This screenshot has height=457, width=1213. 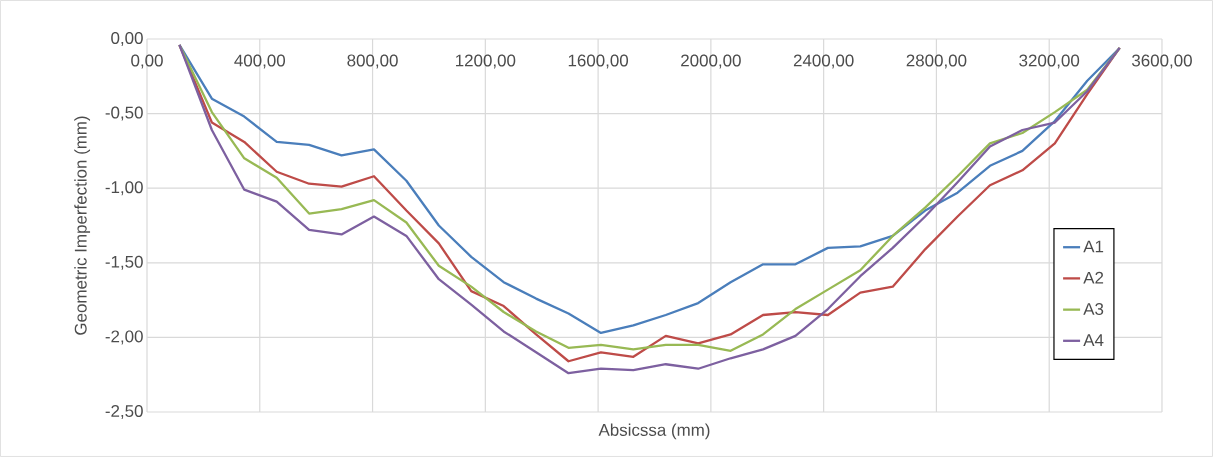 What do you see at coordinates (598, 61) in the screenshot?
I see `x-tick-label: 1600,00` at bounding box center [598, 61].